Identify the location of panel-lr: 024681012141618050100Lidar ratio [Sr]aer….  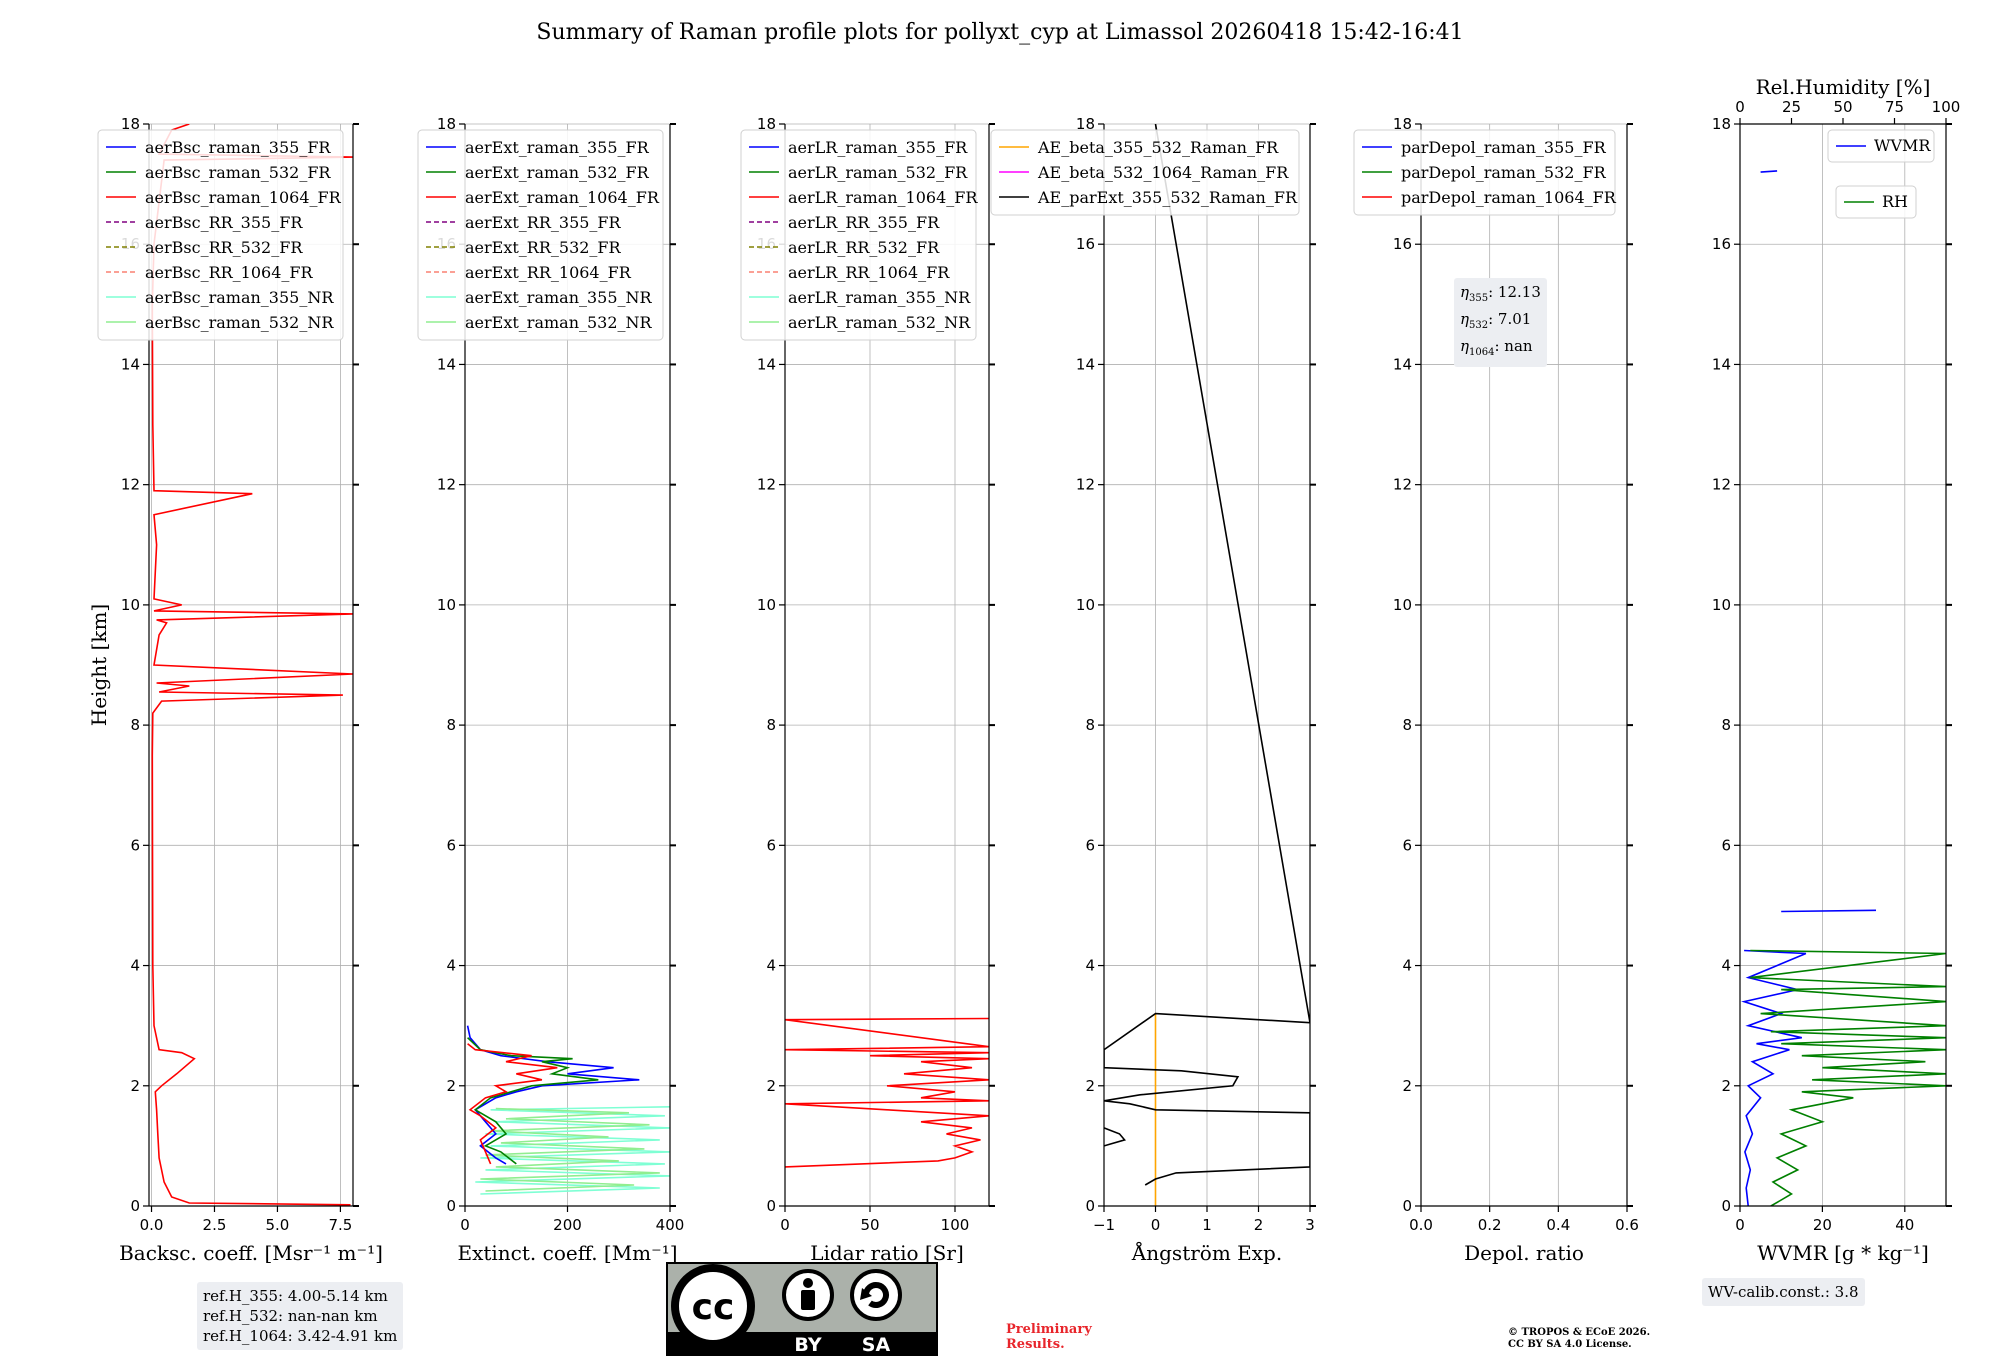
(867, 690).